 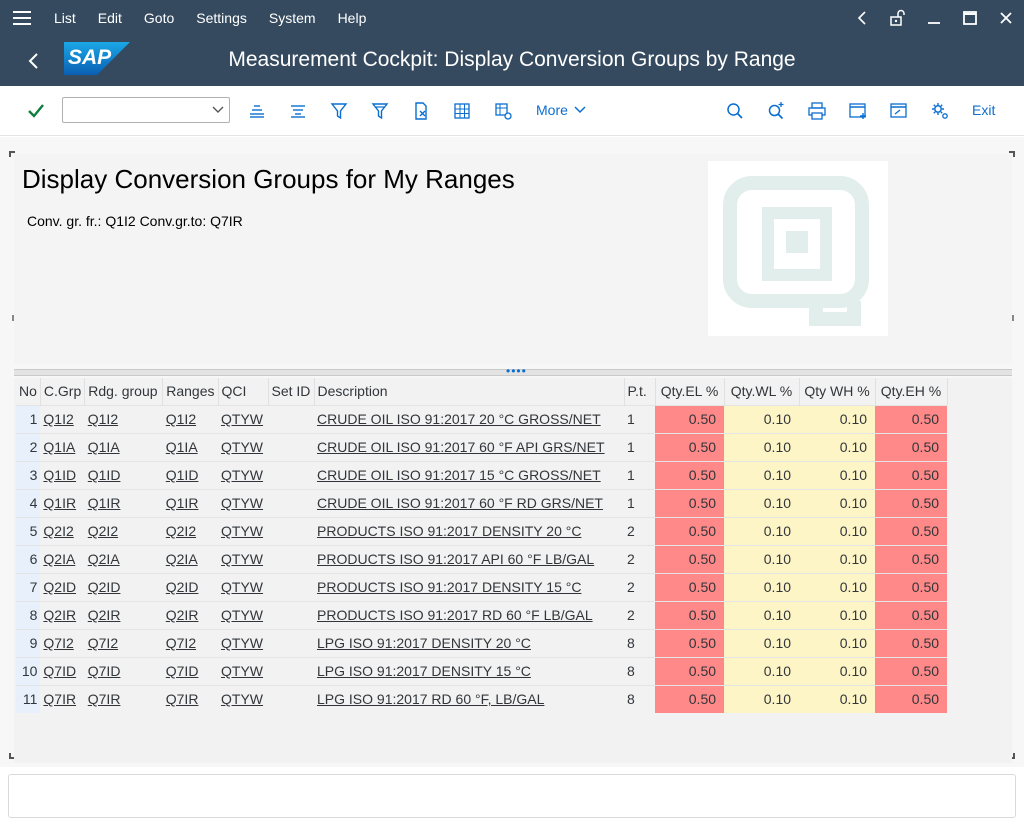 I want to click on splitter-grip-icon: ••••, so click(x=516, y=371).